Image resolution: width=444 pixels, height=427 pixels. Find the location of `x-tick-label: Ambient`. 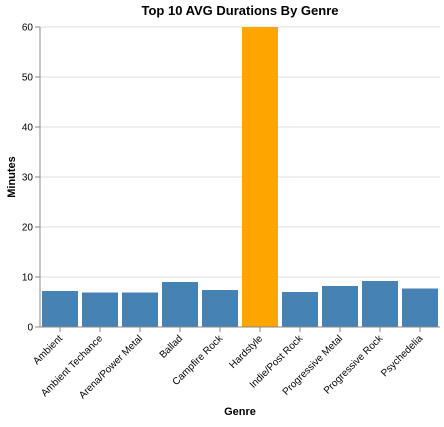

x-tick-label: Ambient is located at coordinates (48, 350).